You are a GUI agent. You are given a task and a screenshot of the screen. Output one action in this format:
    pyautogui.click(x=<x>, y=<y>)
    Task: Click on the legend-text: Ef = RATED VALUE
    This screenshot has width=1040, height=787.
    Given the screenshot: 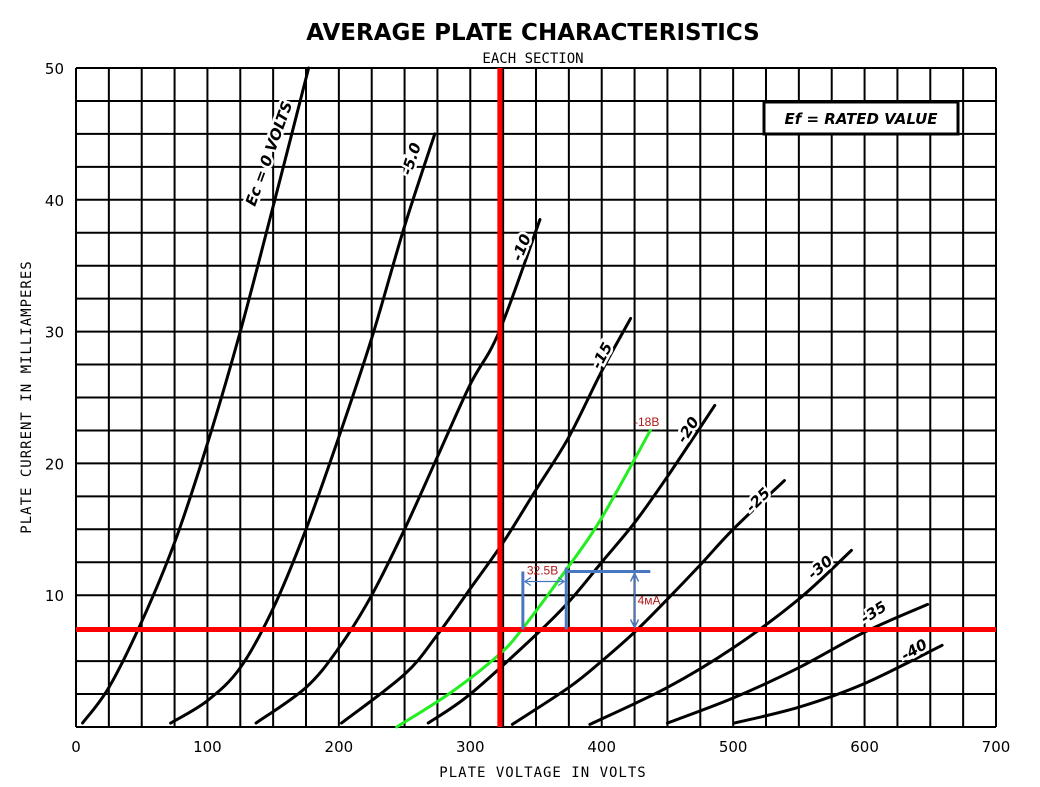 What is the action you would take?
    pyautogui.click(x=861, y=119)
    